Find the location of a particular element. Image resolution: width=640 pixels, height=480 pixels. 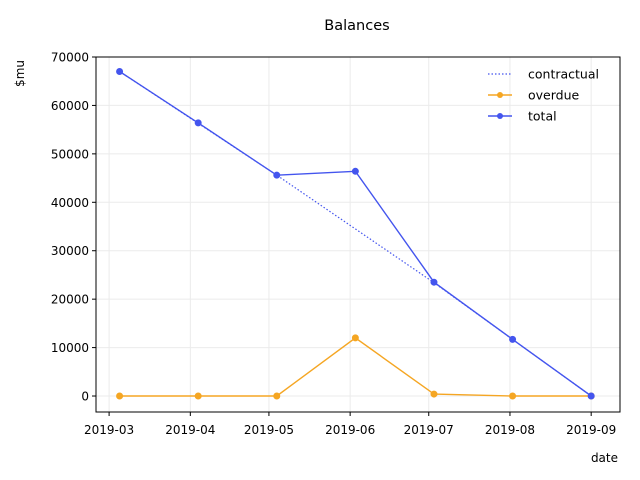

x-tick-label: 2019-05 is located at coordinates (269, 430).